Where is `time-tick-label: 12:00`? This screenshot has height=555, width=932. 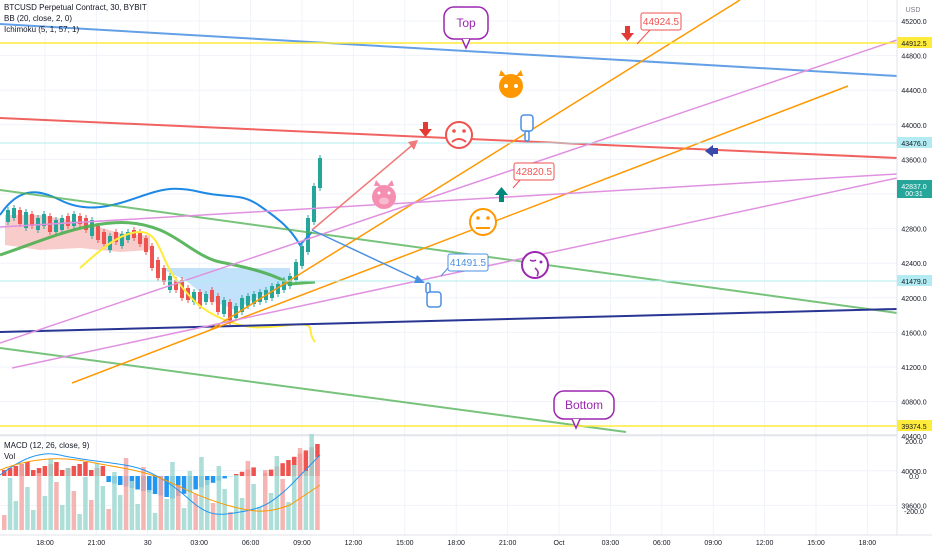
time-tick-label: 12:00 is located at coordinates (354, 543).